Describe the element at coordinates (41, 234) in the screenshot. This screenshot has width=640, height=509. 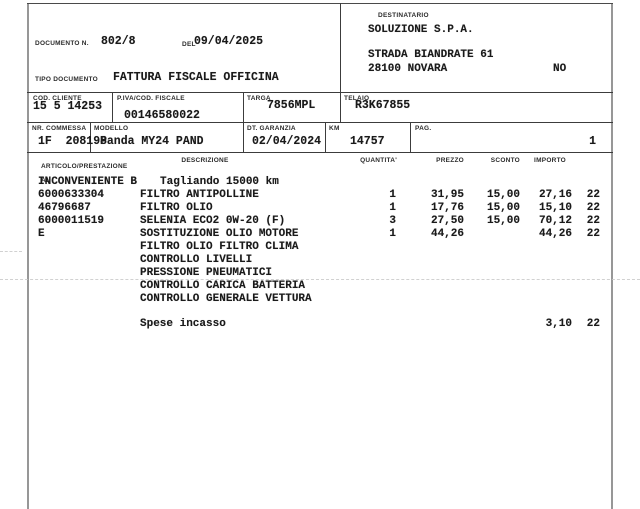
I see `cell-articolo: E` at that location.